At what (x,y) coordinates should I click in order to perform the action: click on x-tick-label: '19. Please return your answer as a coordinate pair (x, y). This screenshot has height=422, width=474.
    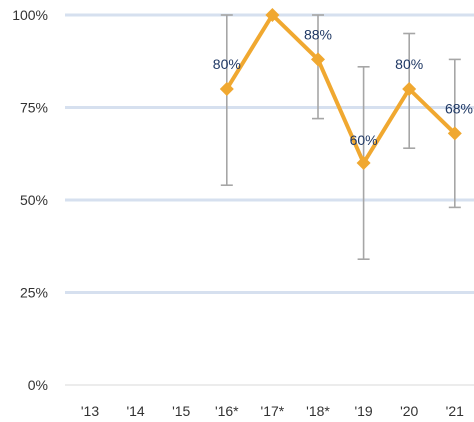
    Looking at the image, I should click on (363, 411).